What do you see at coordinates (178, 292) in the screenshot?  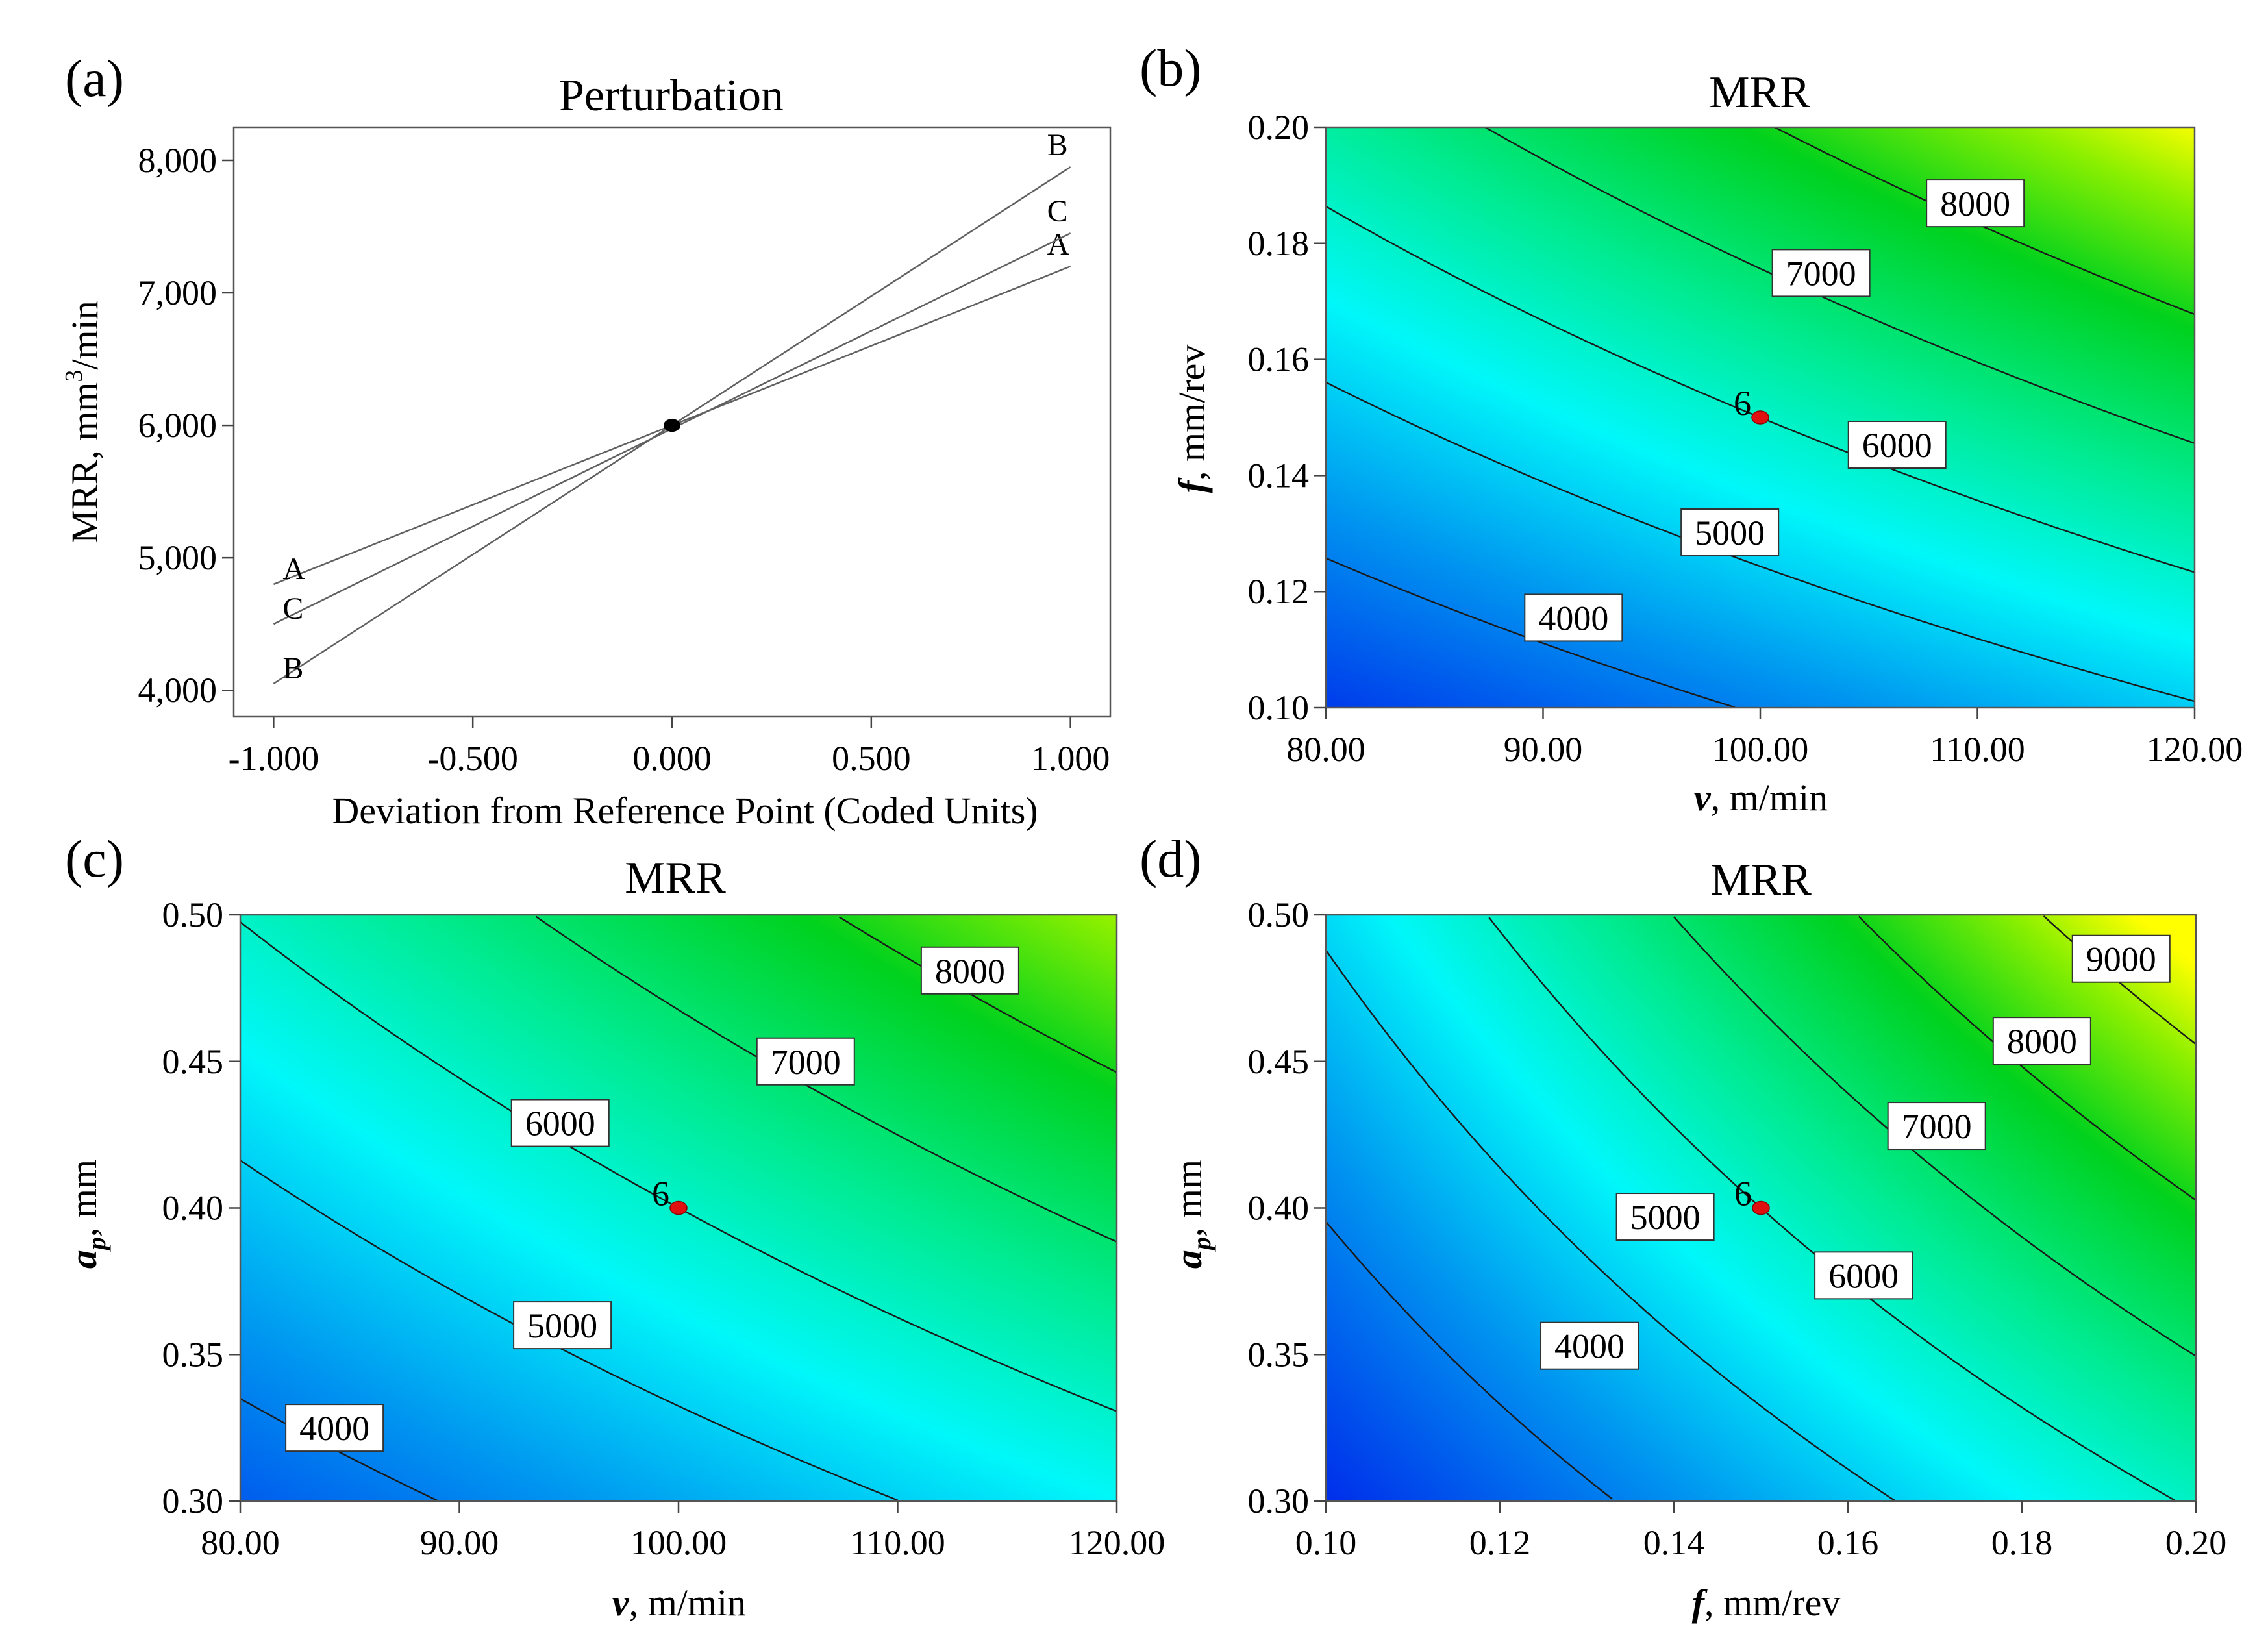 I see `y-tick-label-a: 7,000` at bounding box center [178, 292].